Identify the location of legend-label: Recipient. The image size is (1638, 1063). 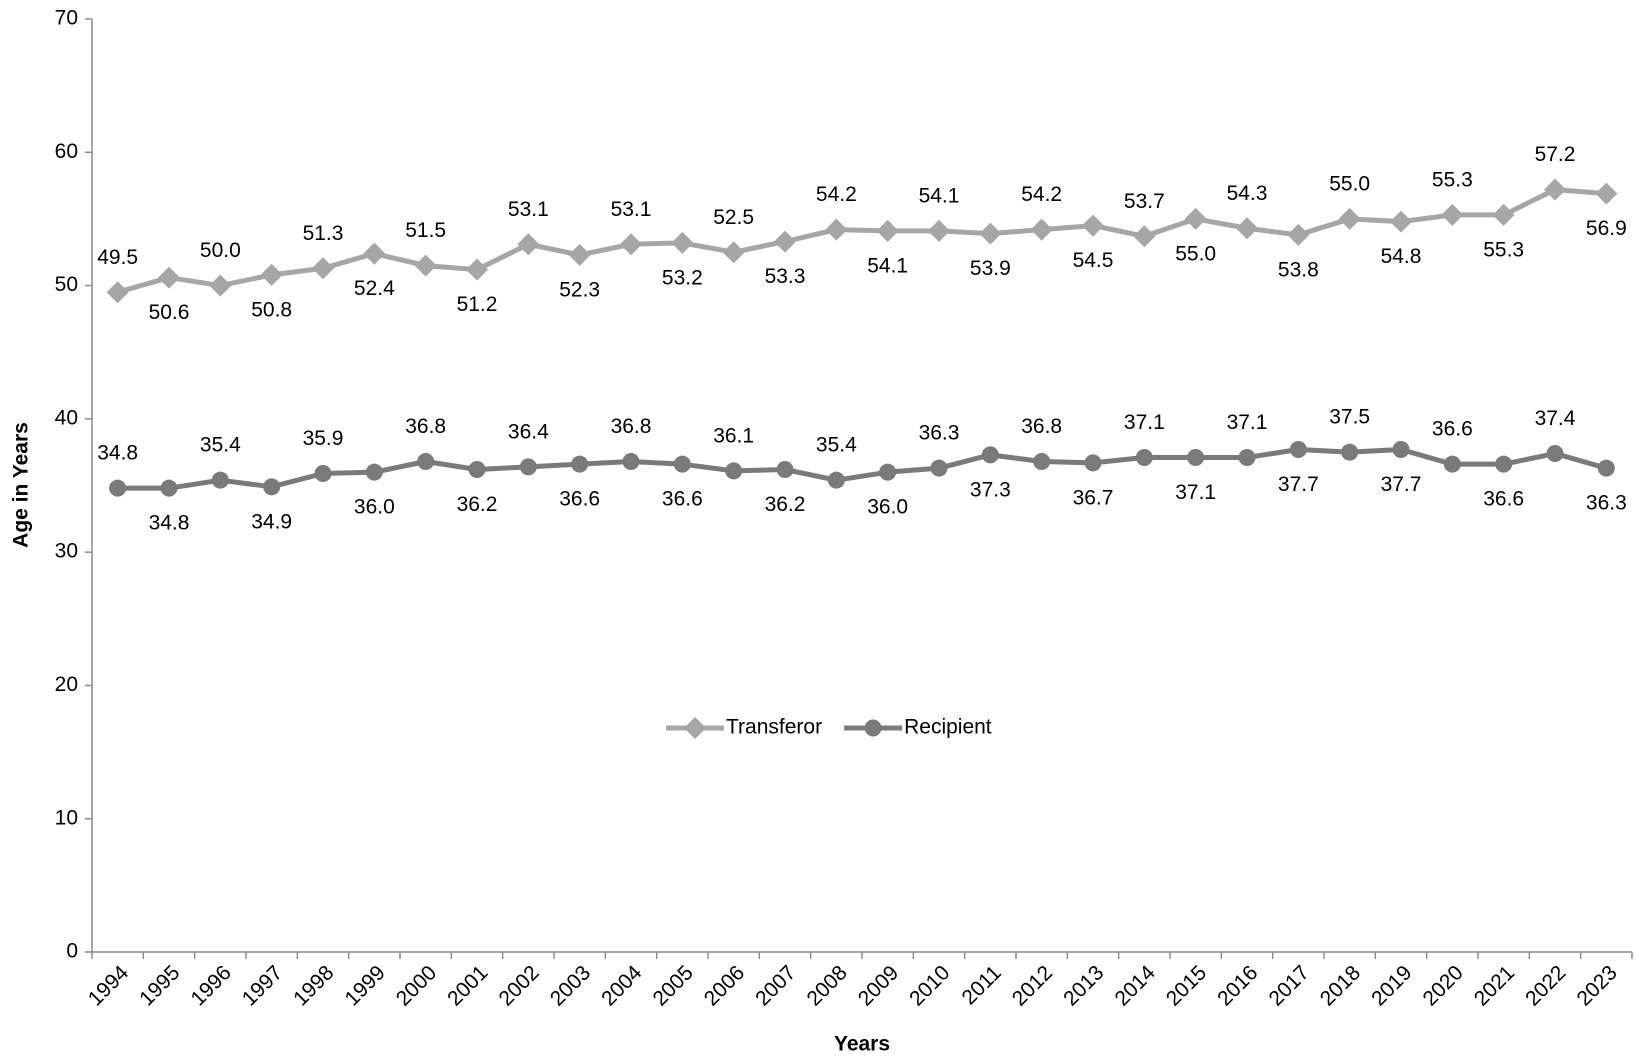
(948, 727).